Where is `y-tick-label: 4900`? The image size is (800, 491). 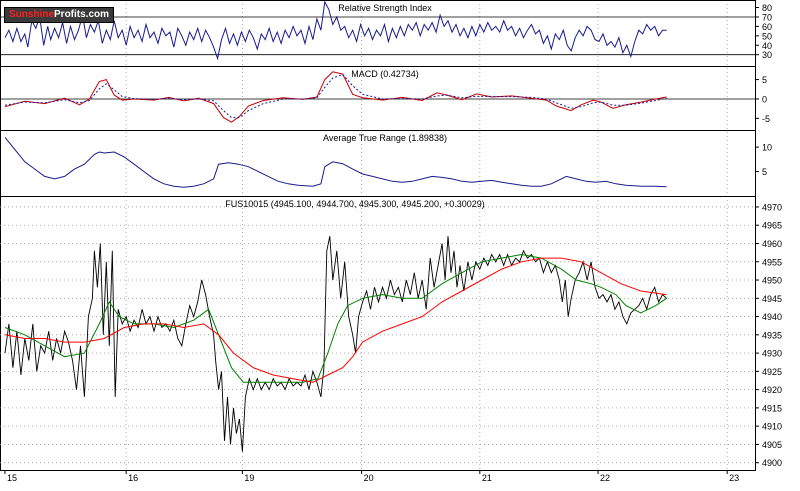 y-tick-label: 4900 is located at coordinates (772, 463).